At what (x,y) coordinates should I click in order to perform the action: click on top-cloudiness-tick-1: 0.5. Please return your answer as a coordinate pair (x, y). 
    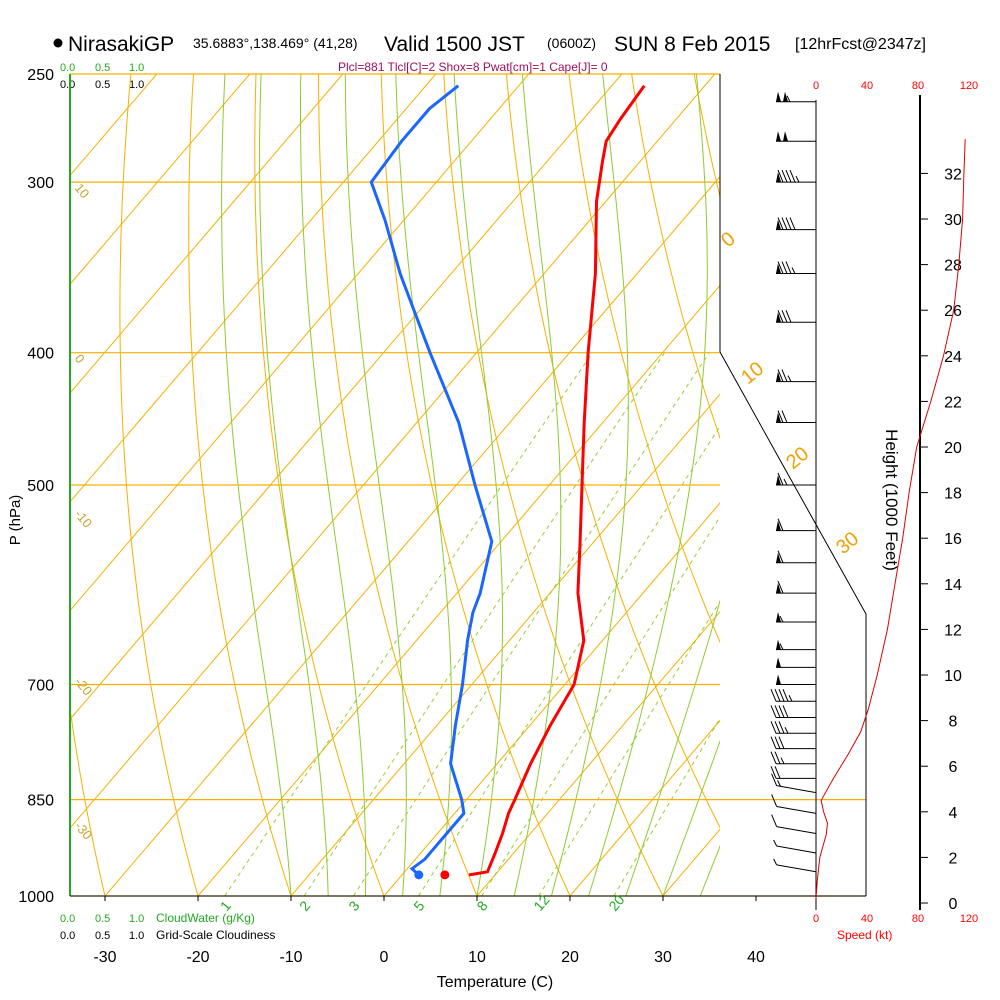
    Looking at the image, I should click on (102, 85).